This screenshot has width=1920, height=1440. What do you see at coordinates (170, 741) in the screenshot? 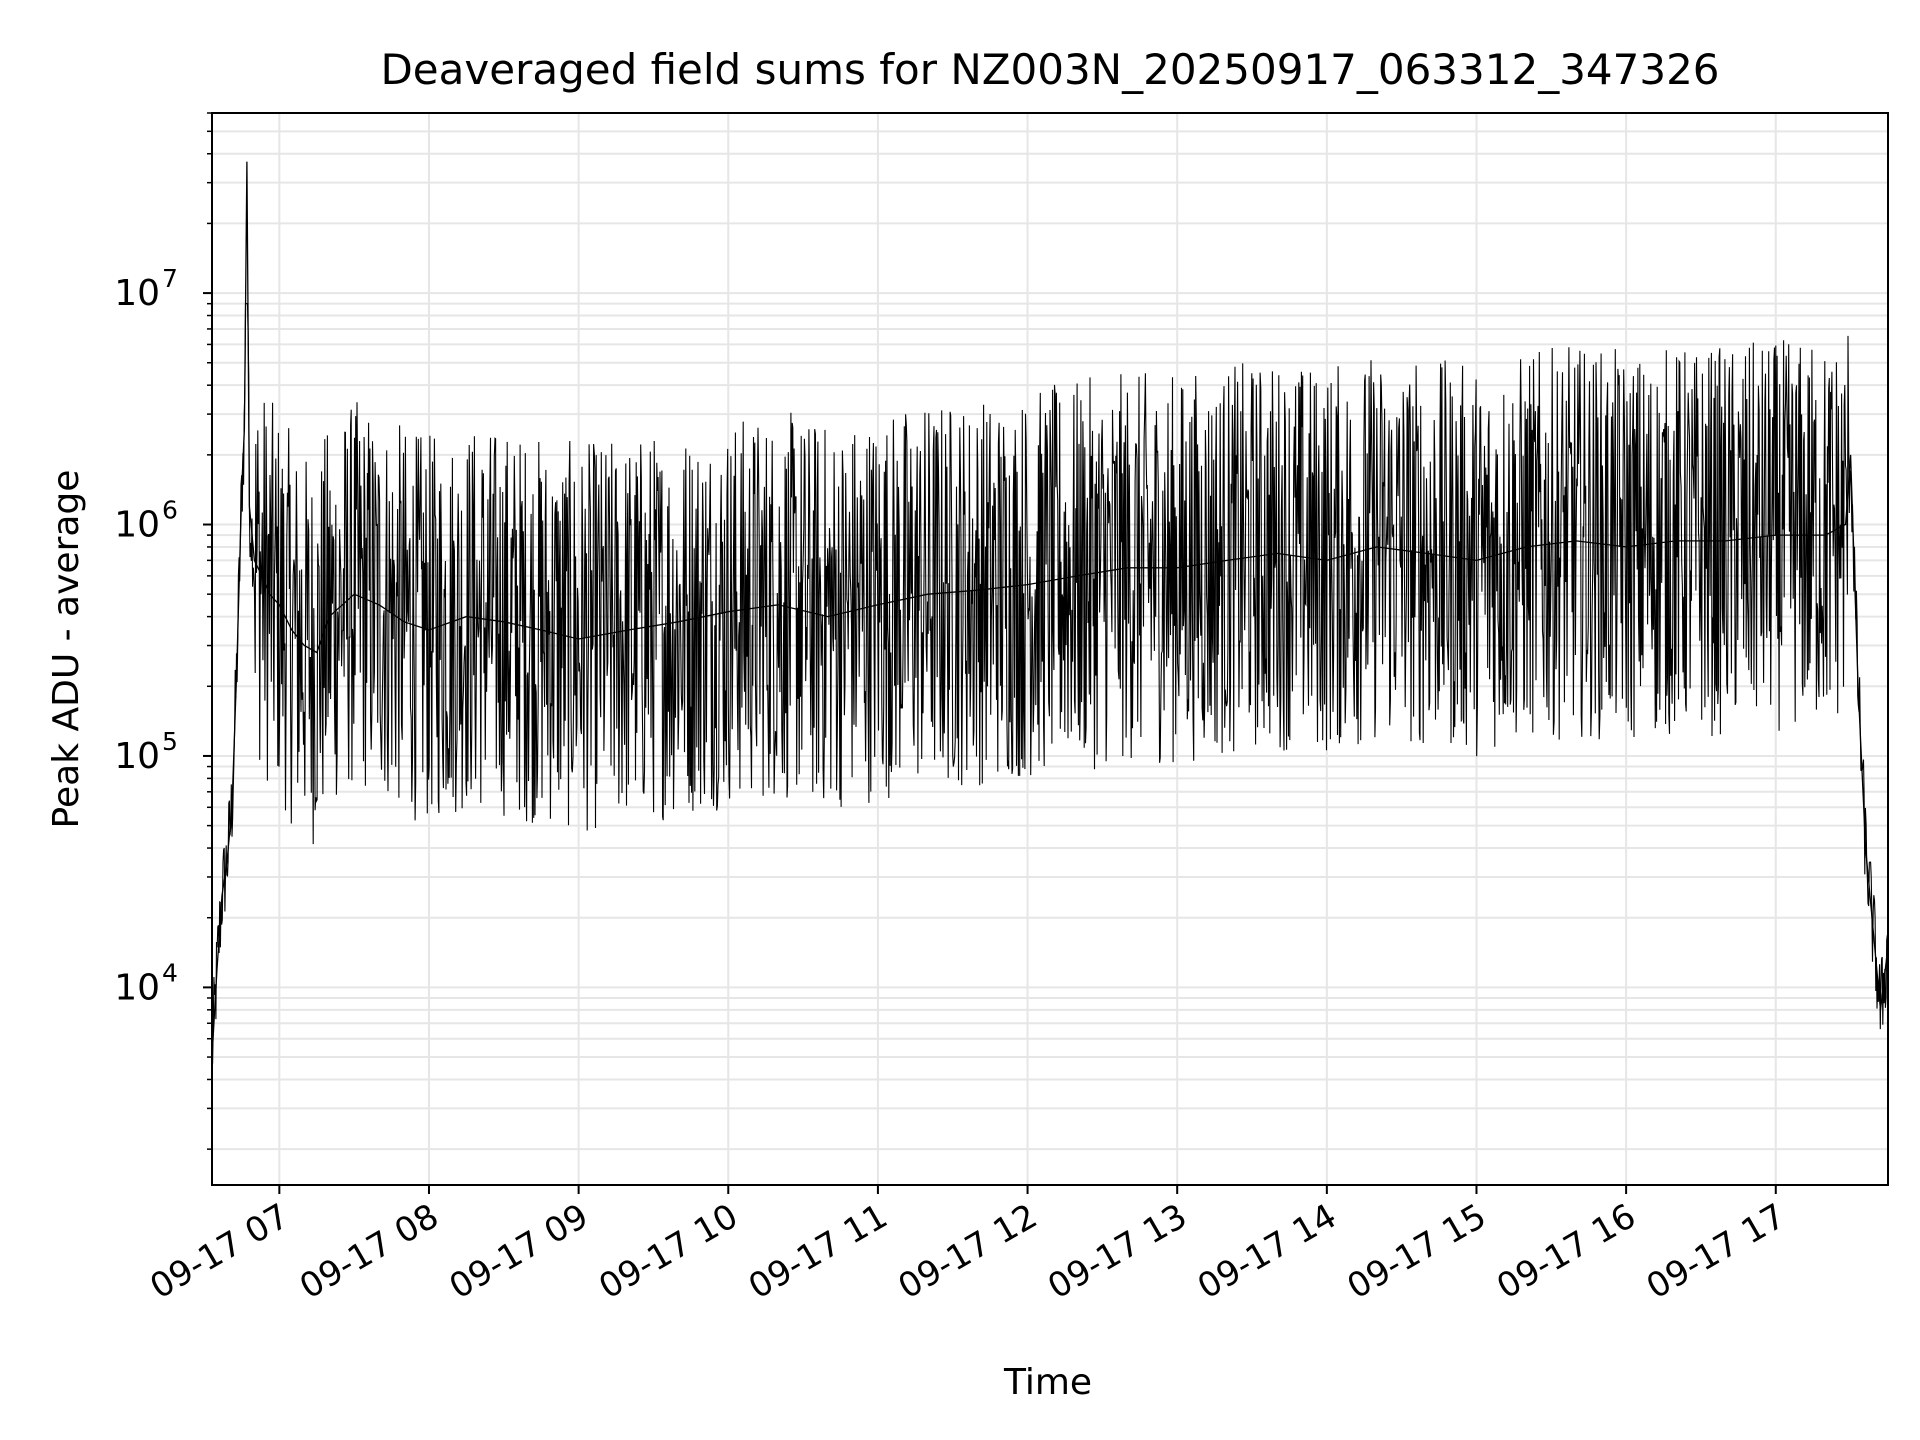
I see `y-tick-label-exponent: 5` at bounding box center [170, 741].